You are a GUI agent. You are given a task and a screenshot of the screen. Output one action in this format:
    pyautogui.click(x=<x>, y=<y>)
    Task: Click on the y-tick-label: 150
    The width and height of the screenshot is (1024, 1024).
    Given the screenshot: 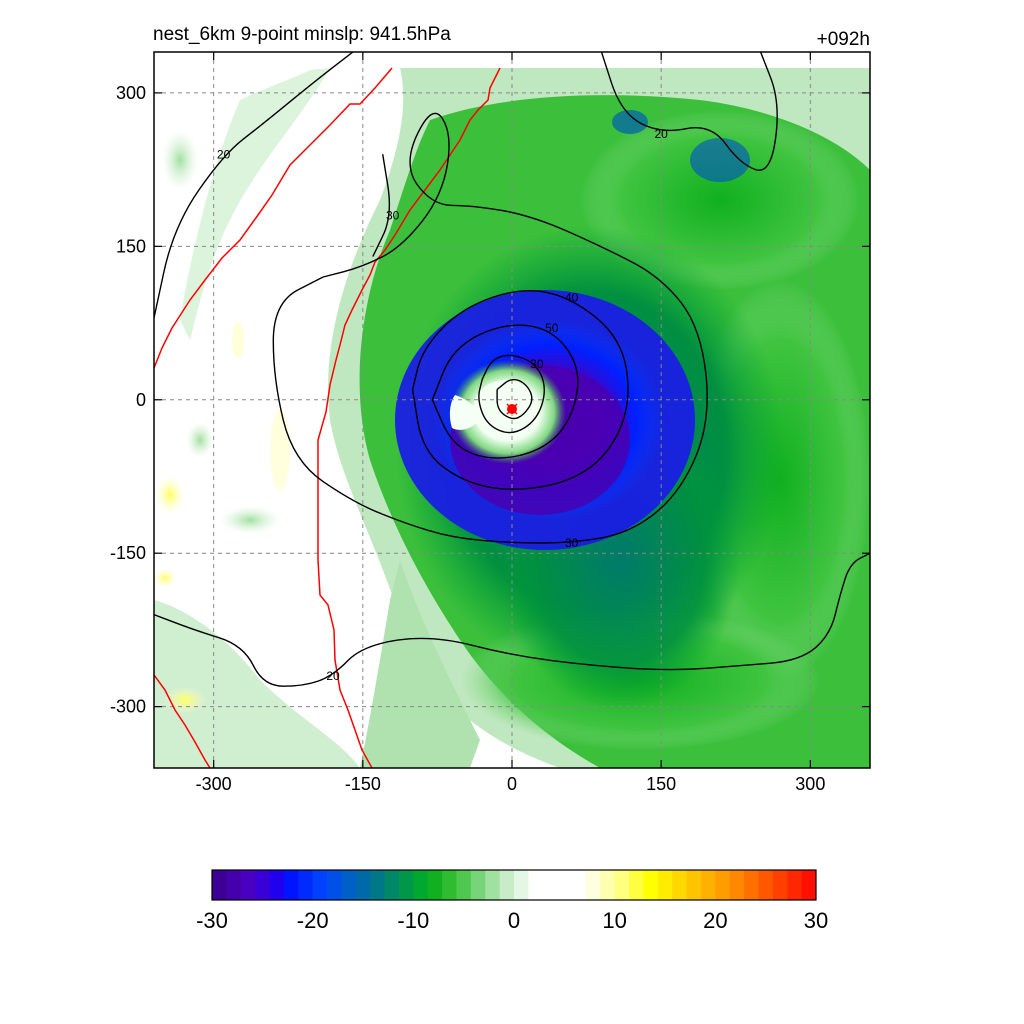 What is the action you would take?
    pyautogui.click(x=131, y=246)
    